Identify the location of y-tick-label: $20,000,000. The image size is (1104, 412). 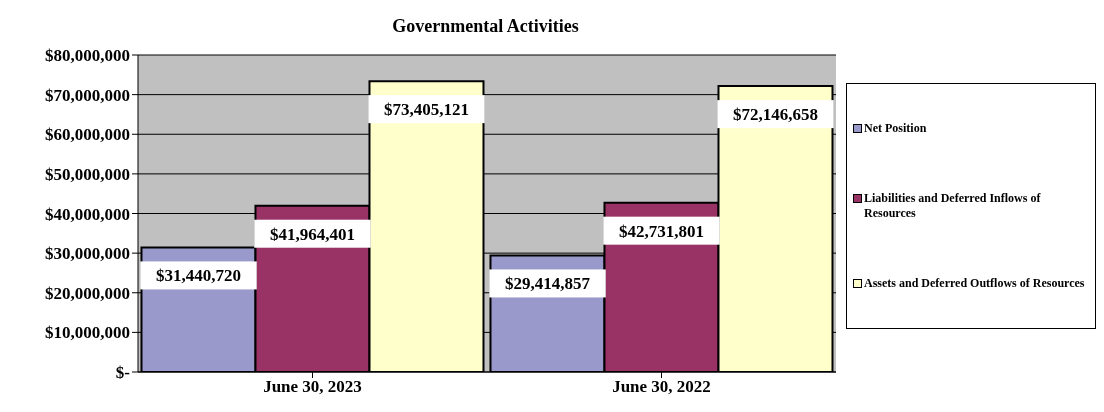
(87, 293).